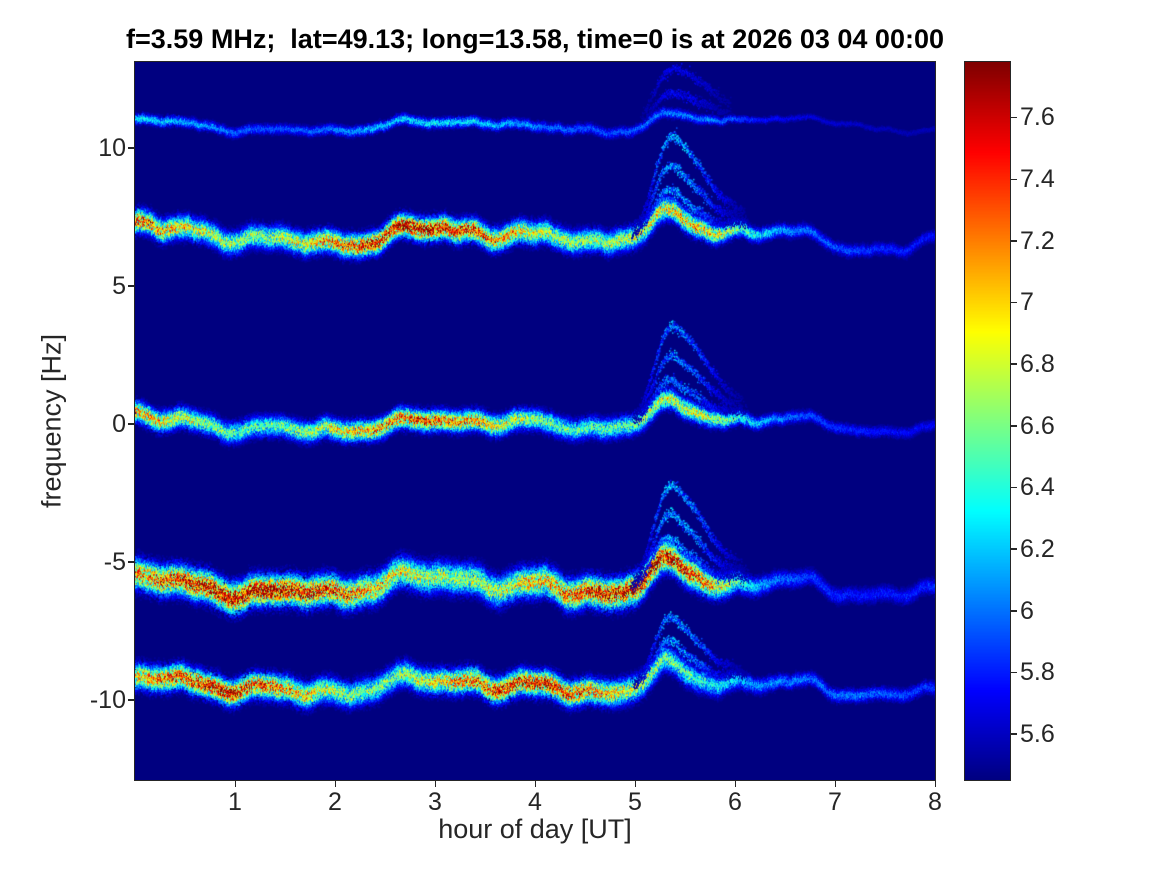  What do you see at coordinates (114, 561) in the screenshot?
I see `y-tick-label: -5` at bounding box center [114, 561].